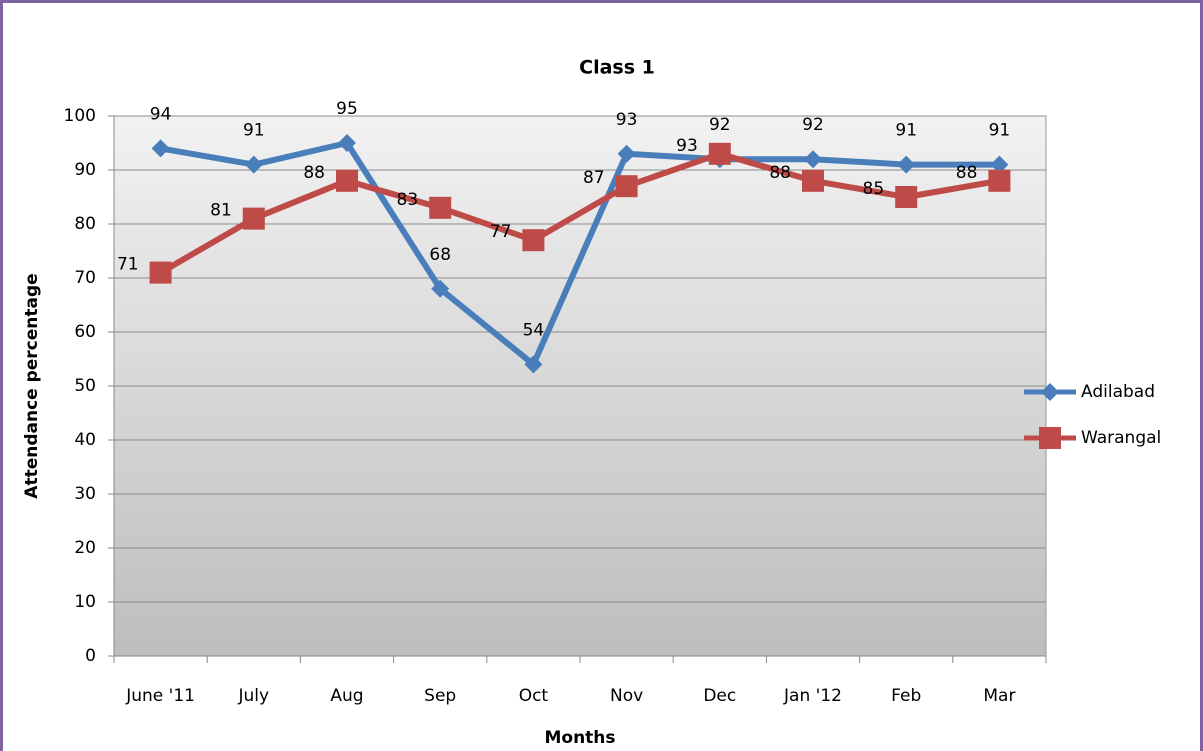  What do you see at coordinates (906, 696) in the screenshot?
I see `x-tick-label: Feb` at bounding box center [906, 696].